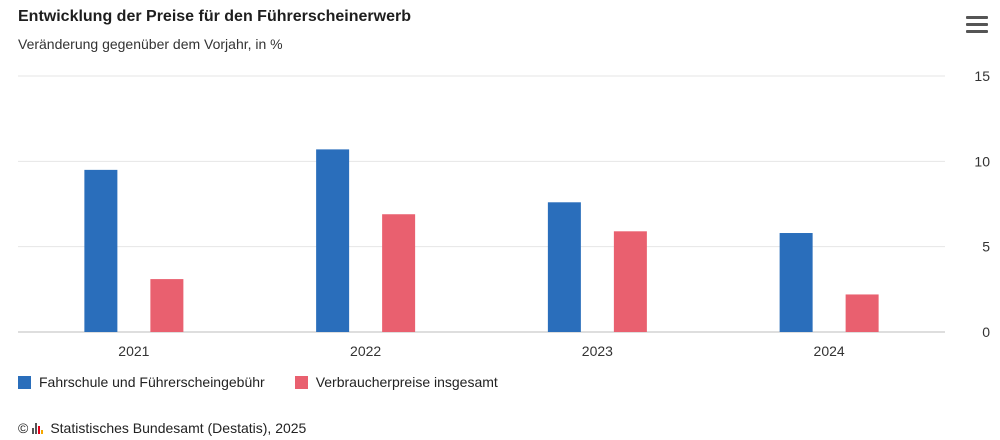 The height and width of the screenshot is (440, 1000). I want to click on destatis-logo-icon, so click(38, 428).